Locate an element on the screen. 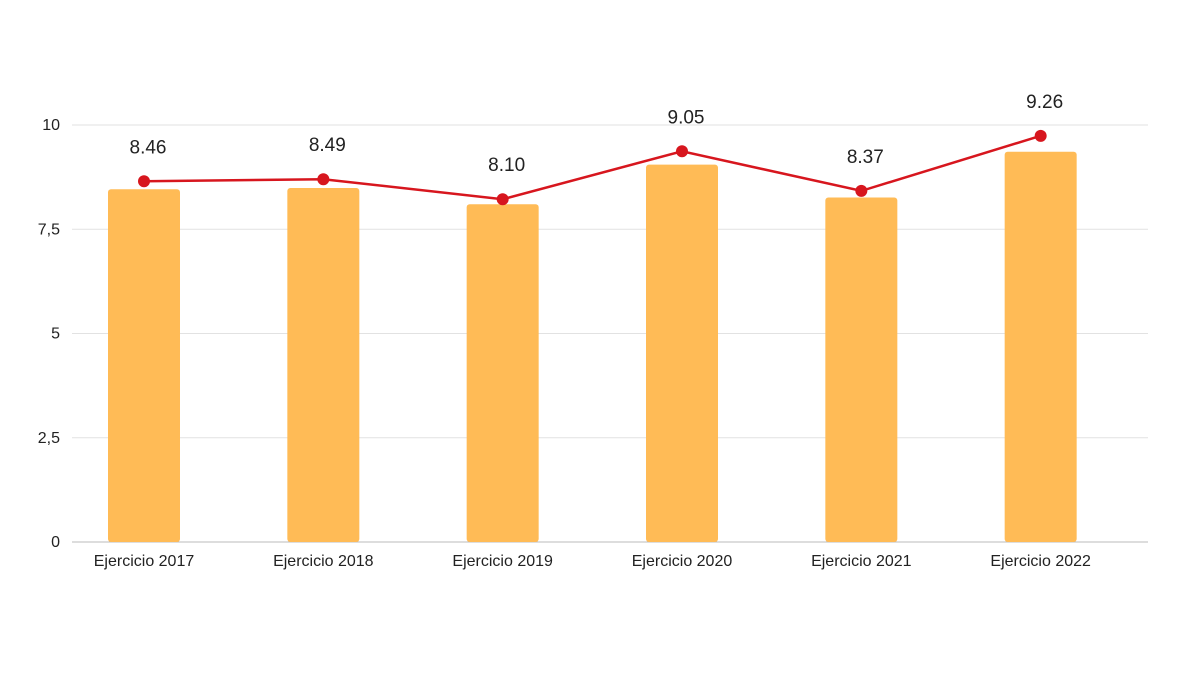  y-tick-label: 5 is located at coordinates (55, 334).